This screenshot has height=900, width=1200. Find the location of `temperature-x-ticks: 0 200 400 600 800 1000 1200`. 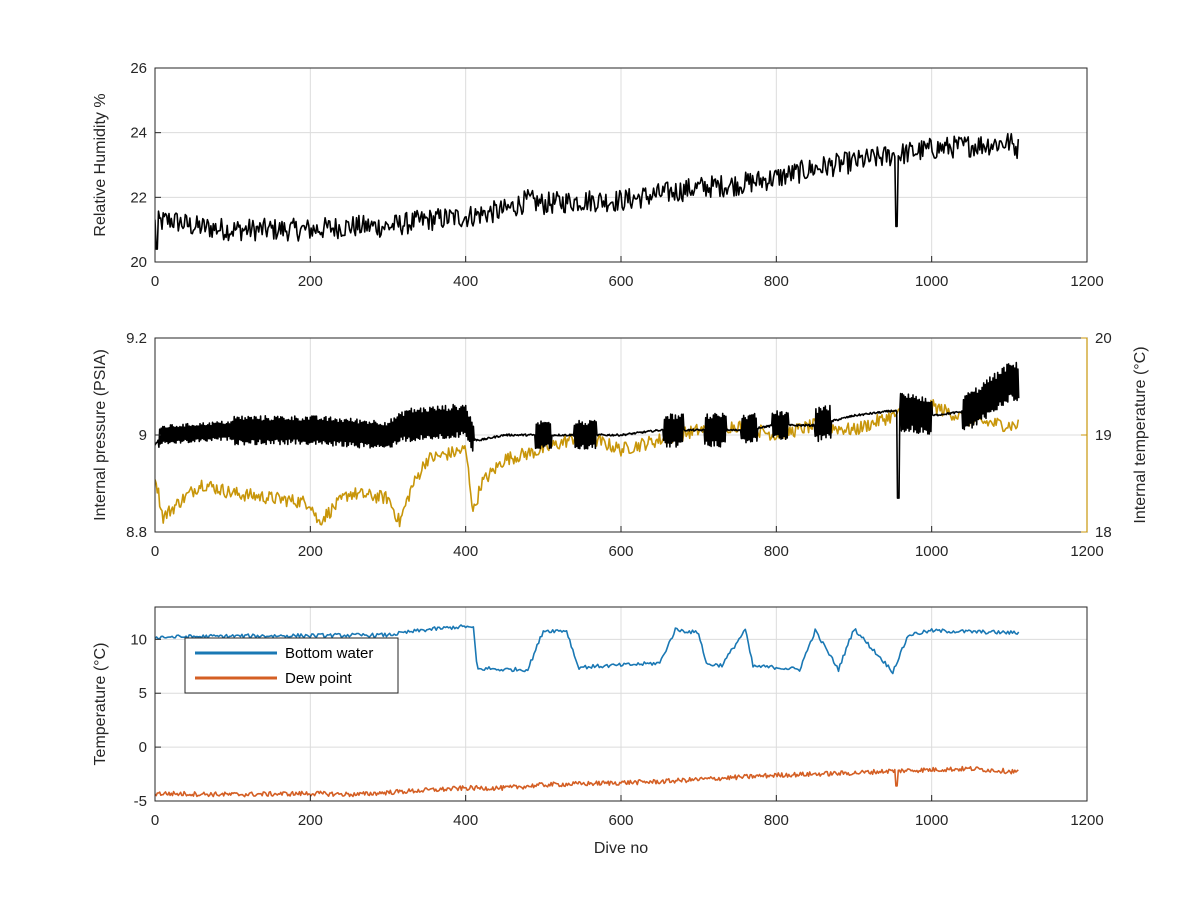

temperature-x-ticks: 0 200 400 600 800 1000 1200 is located at coordinates (627, 812).